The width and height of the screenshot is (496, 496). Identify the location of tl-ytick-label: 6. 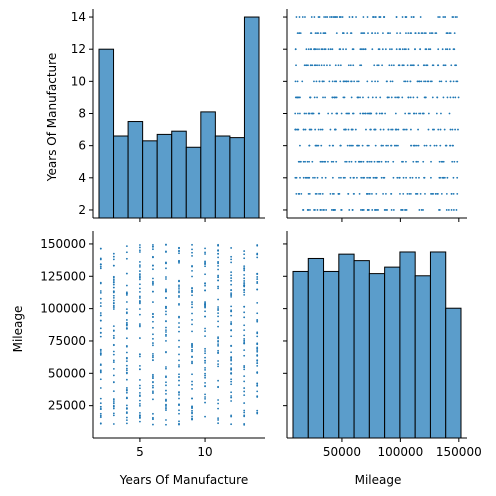
(82, 146).